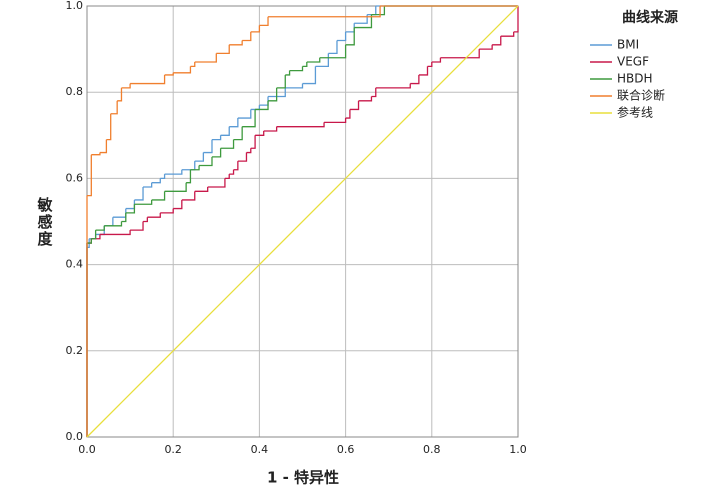 The height and width of the screenshot is (501, 726). What do you see at coordinates (75, 436) in the screenshot?
I see `y-tick-label: 0.0` at bounding box center [75, 436].